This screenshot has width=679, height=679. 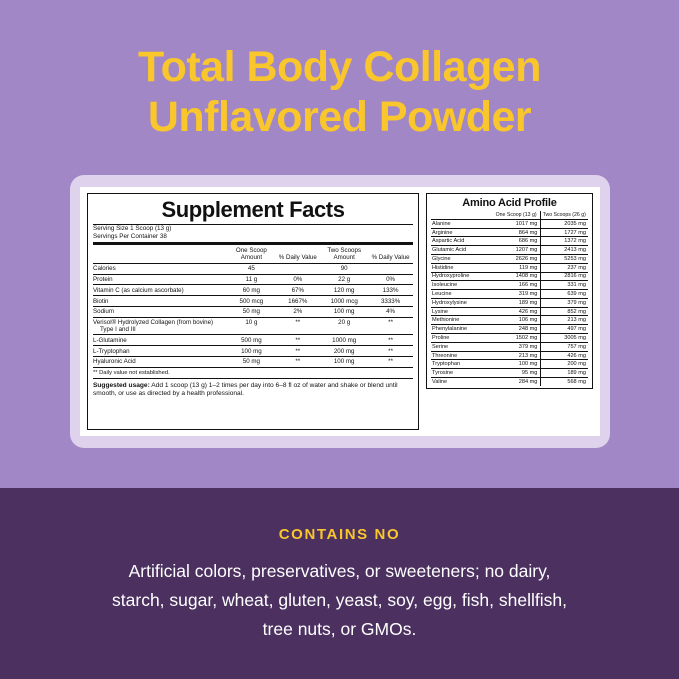 What do you see at coordinates (517, 320) in the screenshot?
I see `amino-one: 106 mg` at bounding box center [517, 320].